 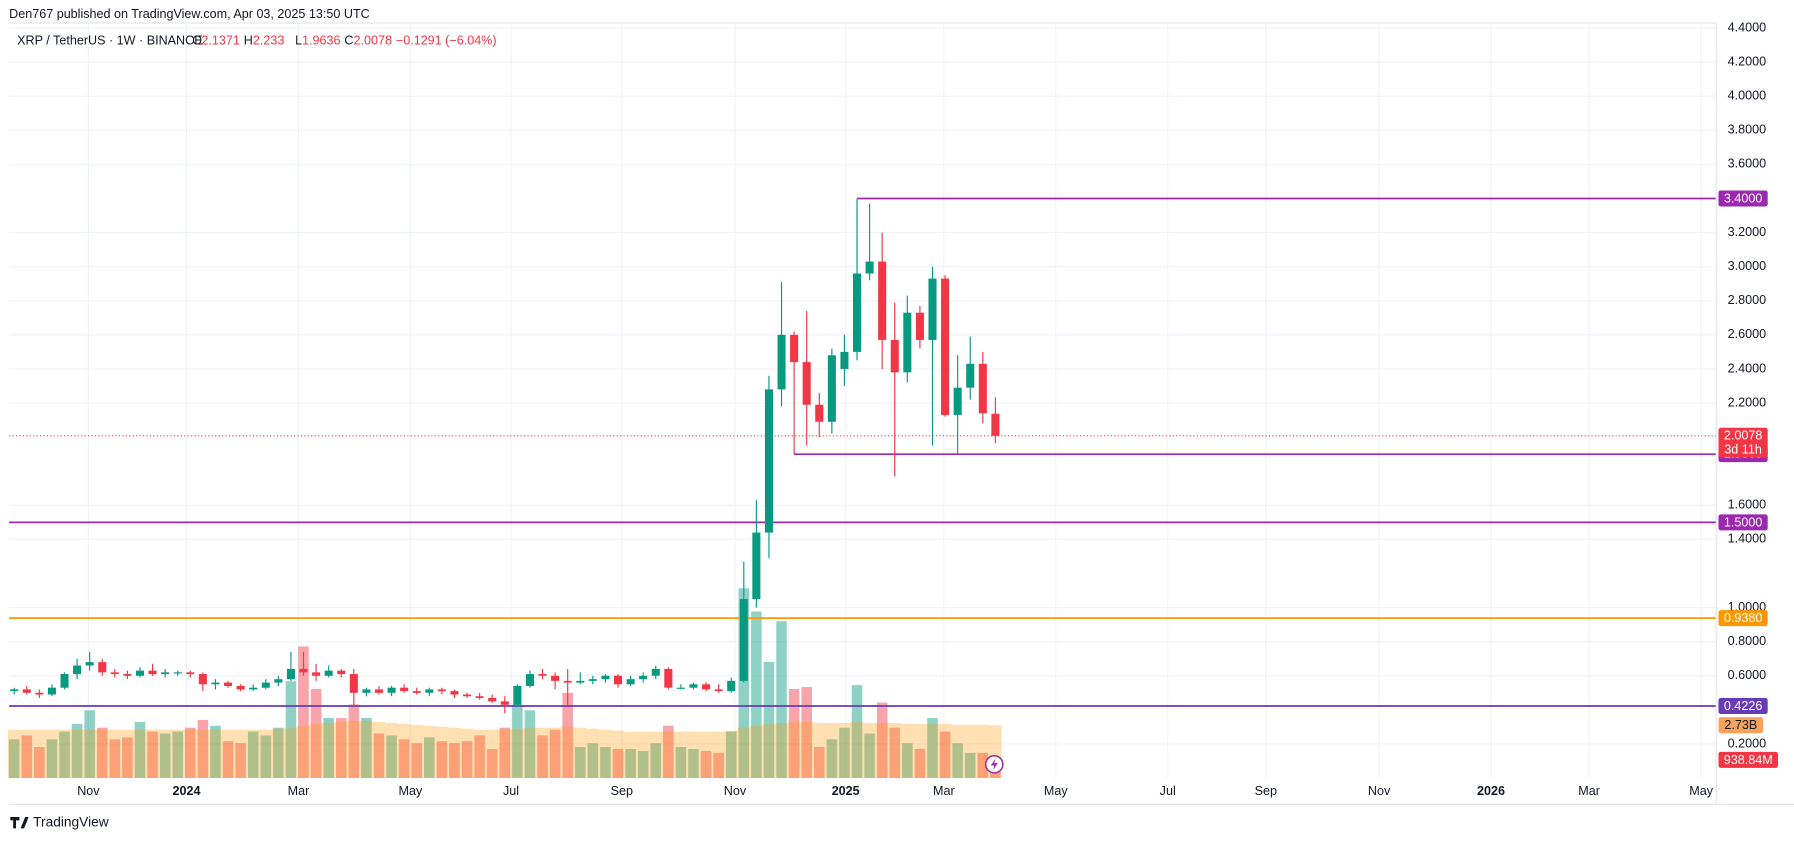 What do you see at coordinates (348, 41) in the screenshot?
I see `ohlc-letter: C` at bounding box center [348, 41].